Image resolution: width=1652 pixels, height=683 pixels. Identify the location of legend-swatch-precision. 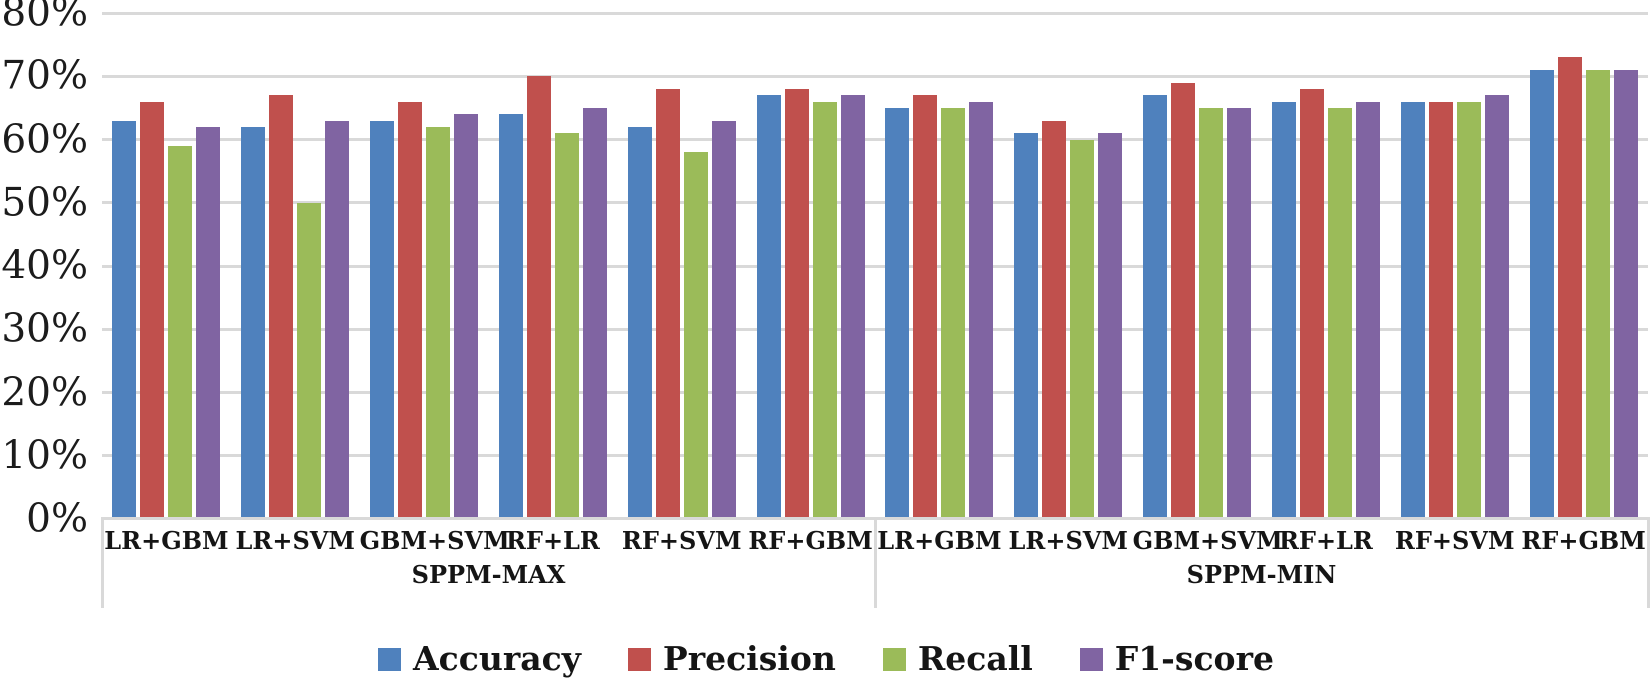
(639, 659).